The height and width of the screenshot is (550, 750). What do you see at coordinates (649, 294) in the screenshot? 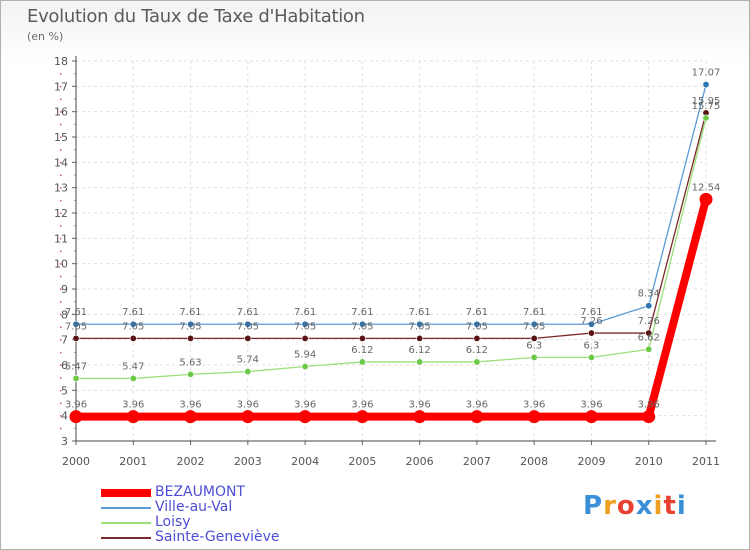
I see `data-label: 8.34` at bounding box center [649, 294].